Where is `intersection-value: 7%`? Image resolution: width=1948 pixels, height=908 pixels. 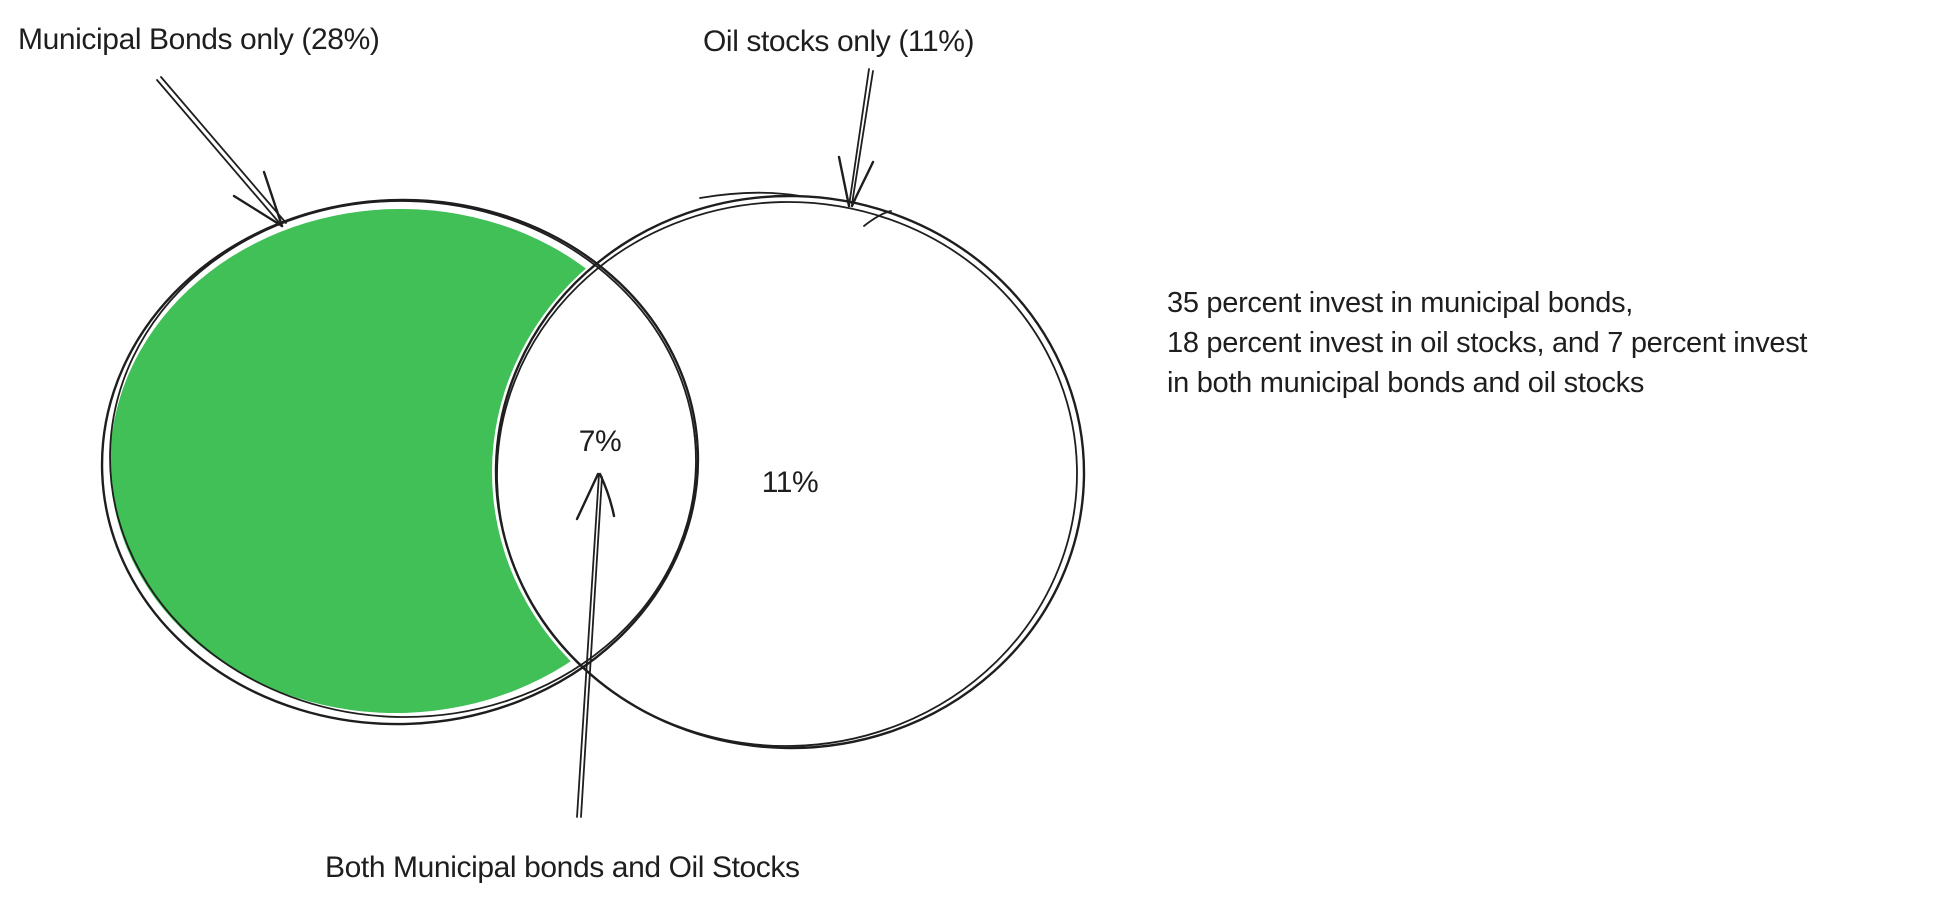 intersection-value: 7% is located at coordinates (600, 441).